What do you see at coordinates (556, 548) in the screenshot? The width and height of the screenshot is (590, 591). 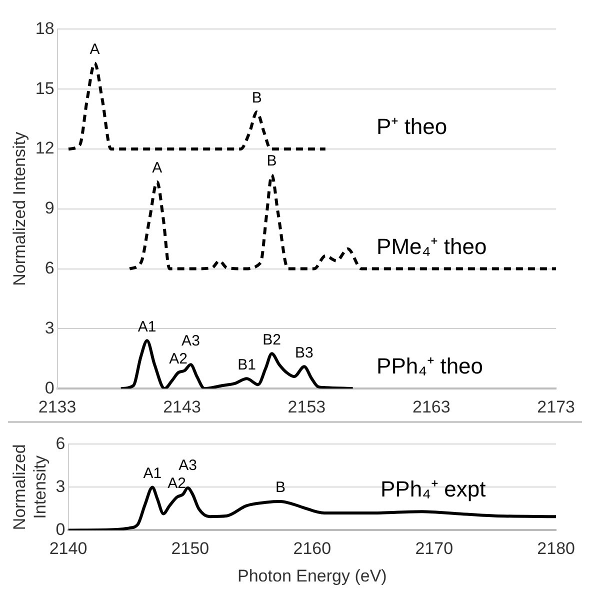 I see `x-tick-label: 2180` at bounding box center [556, 548].